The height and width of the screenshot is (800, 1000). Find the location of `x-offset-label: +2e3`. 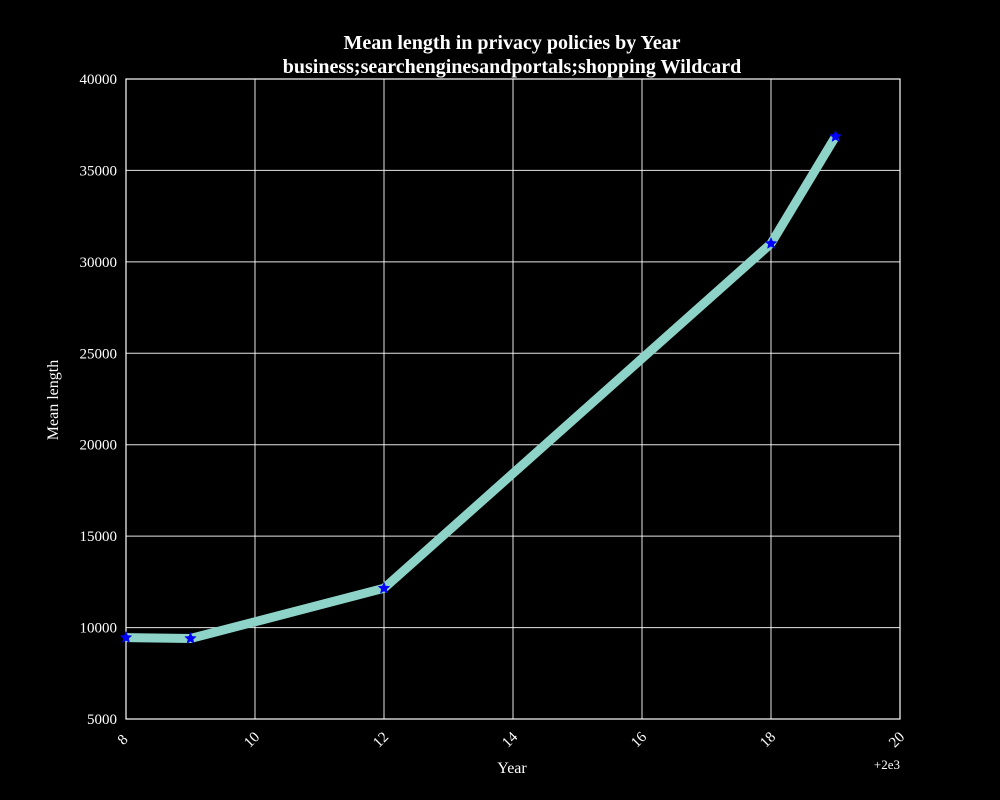

x-offset-label: +2e3 is located at coordinates (887, 764).